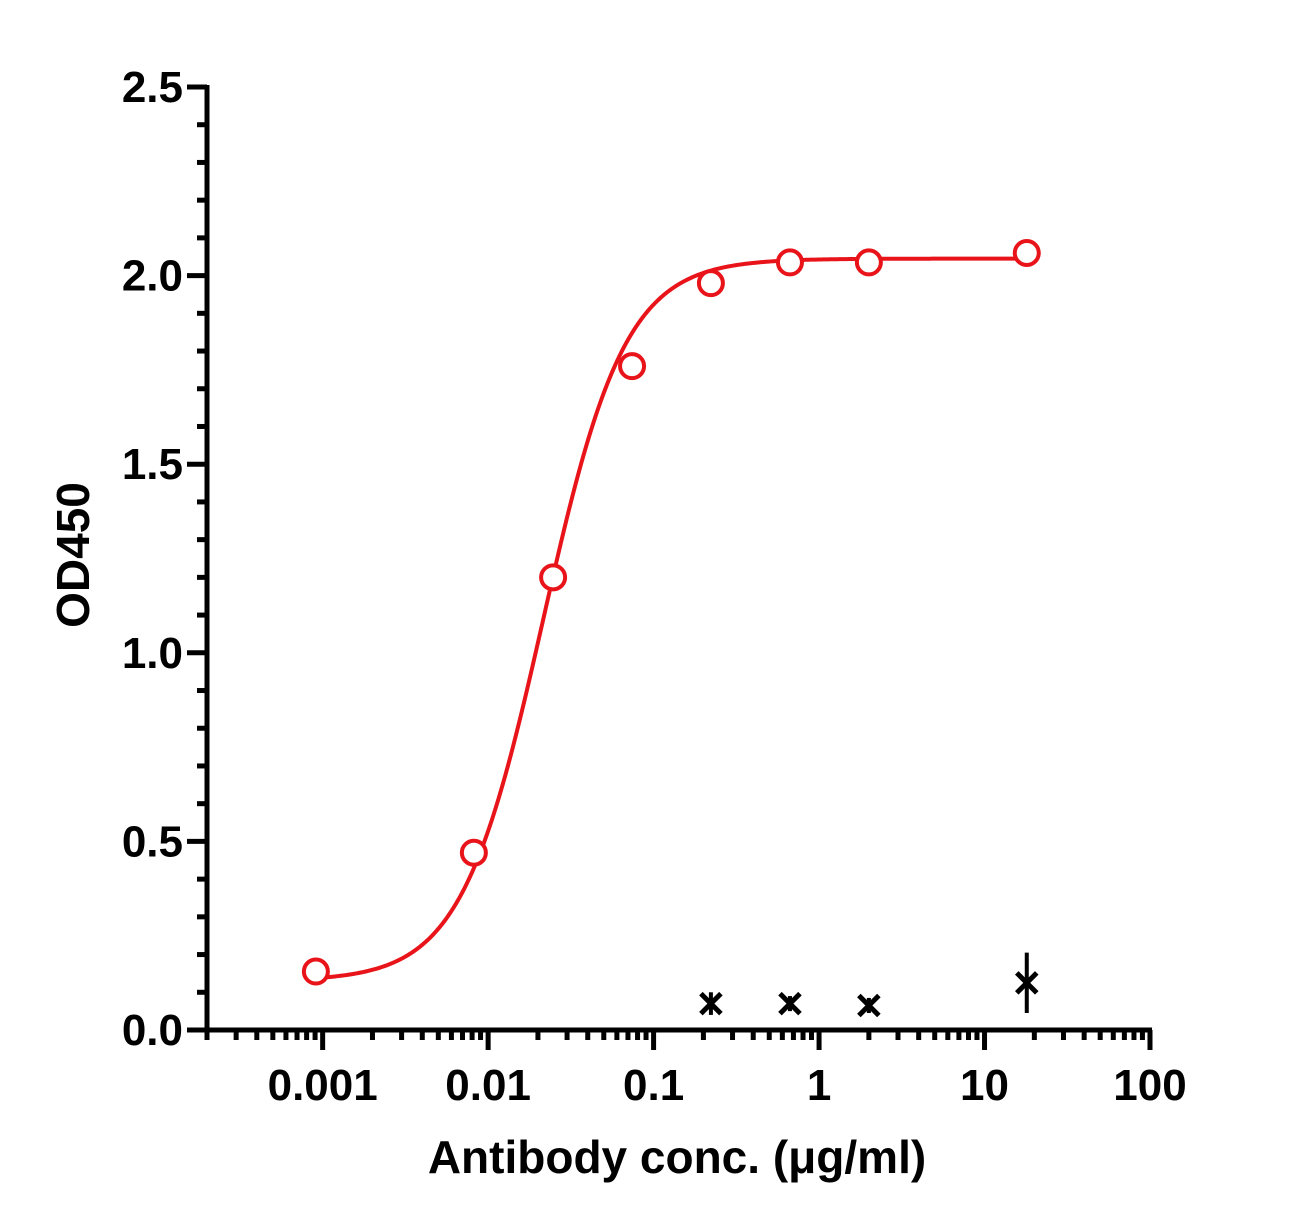  I want to click on y-tick-label: 1.0, so click(152, 653).